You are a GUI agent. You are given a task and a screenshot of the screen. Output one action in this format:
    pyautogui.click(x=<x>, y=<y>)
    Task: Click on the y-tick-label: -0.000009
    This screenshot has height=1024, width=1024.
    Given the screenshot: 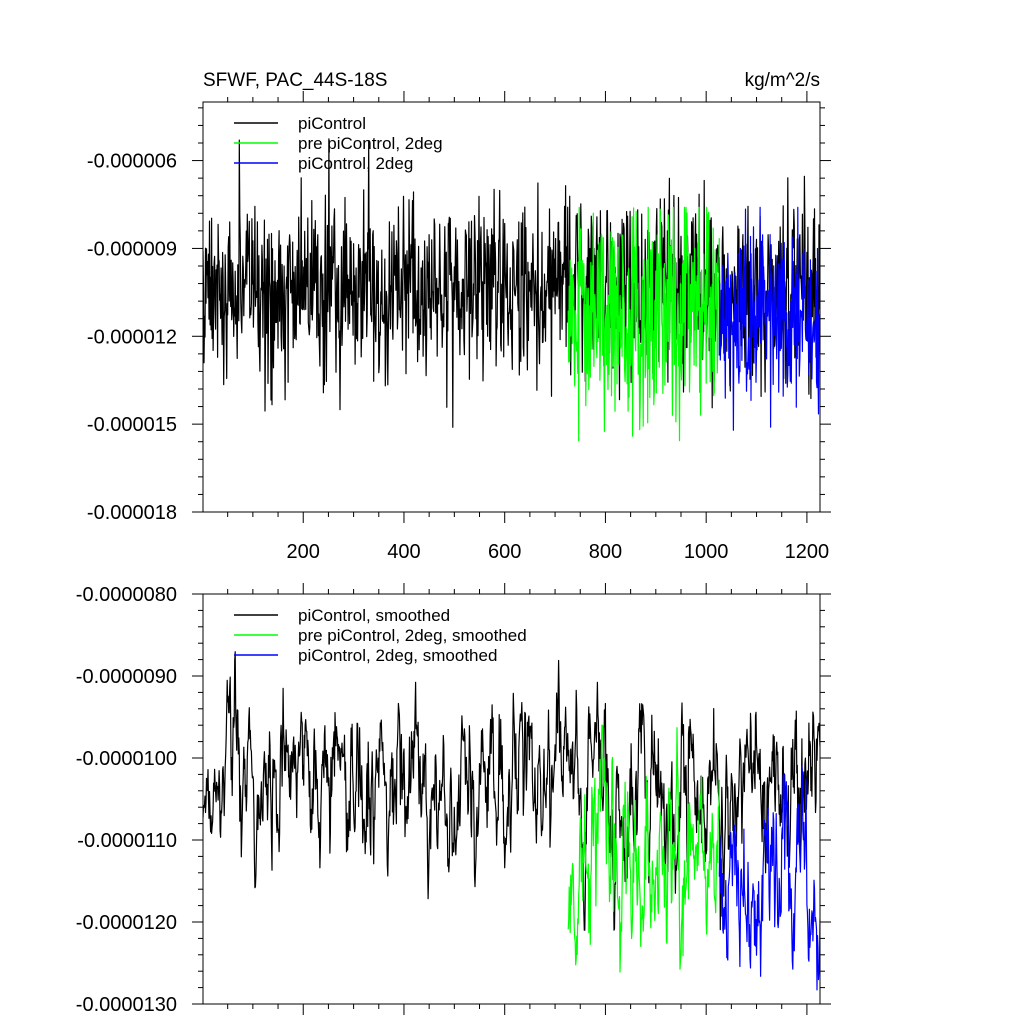 What is the action you would take?
    pyautogui.click(x=132, y=249)
    